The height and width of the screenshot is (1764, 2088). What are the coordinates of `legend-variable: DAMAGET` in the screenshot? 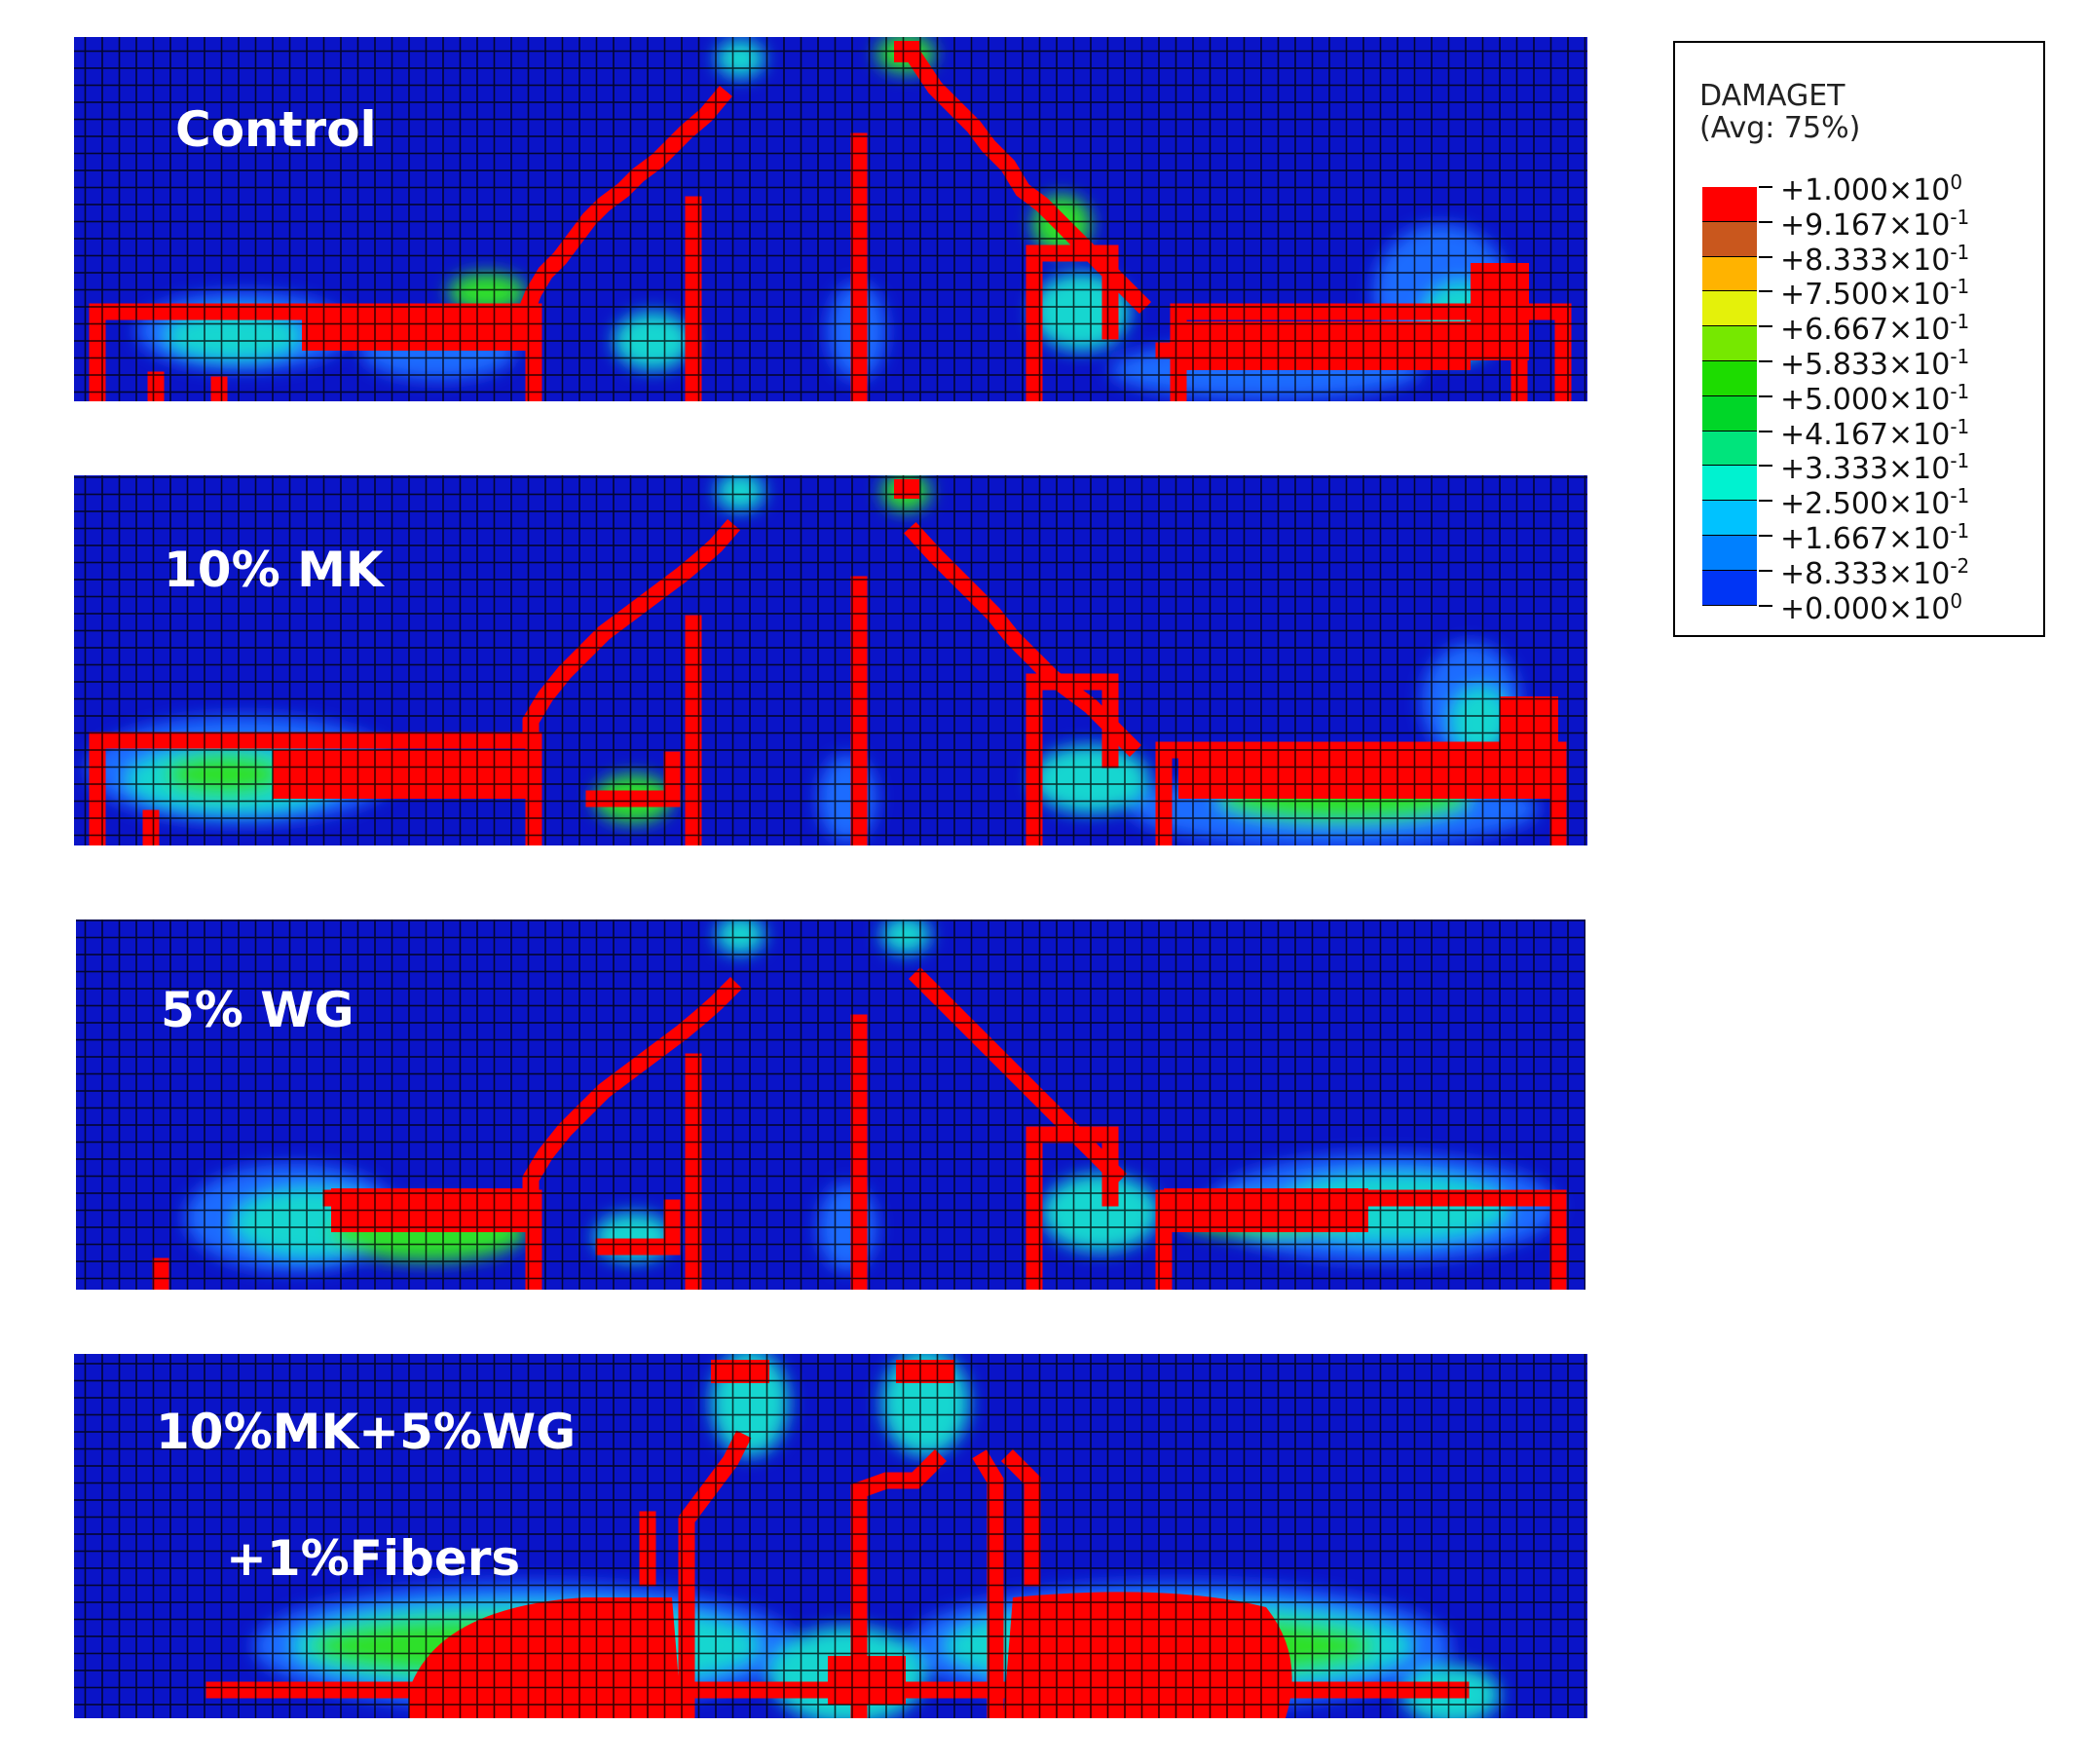 It's located at (1772, 96).